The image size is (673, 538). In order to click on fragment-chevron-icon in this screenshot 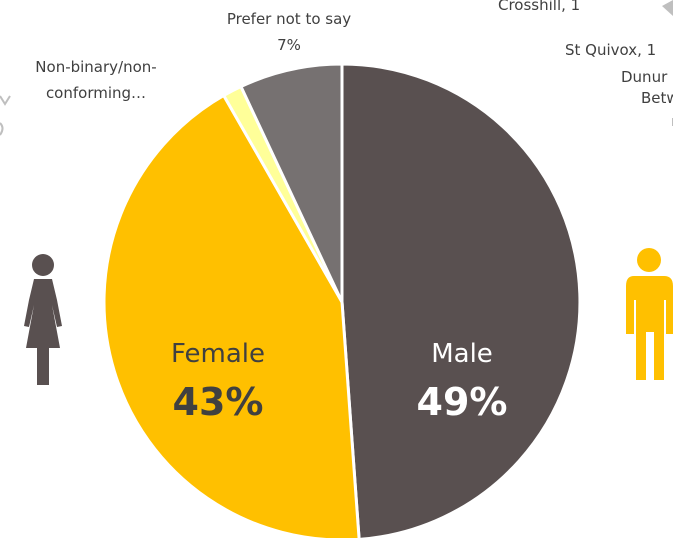, I will do `click(5, 100)`.